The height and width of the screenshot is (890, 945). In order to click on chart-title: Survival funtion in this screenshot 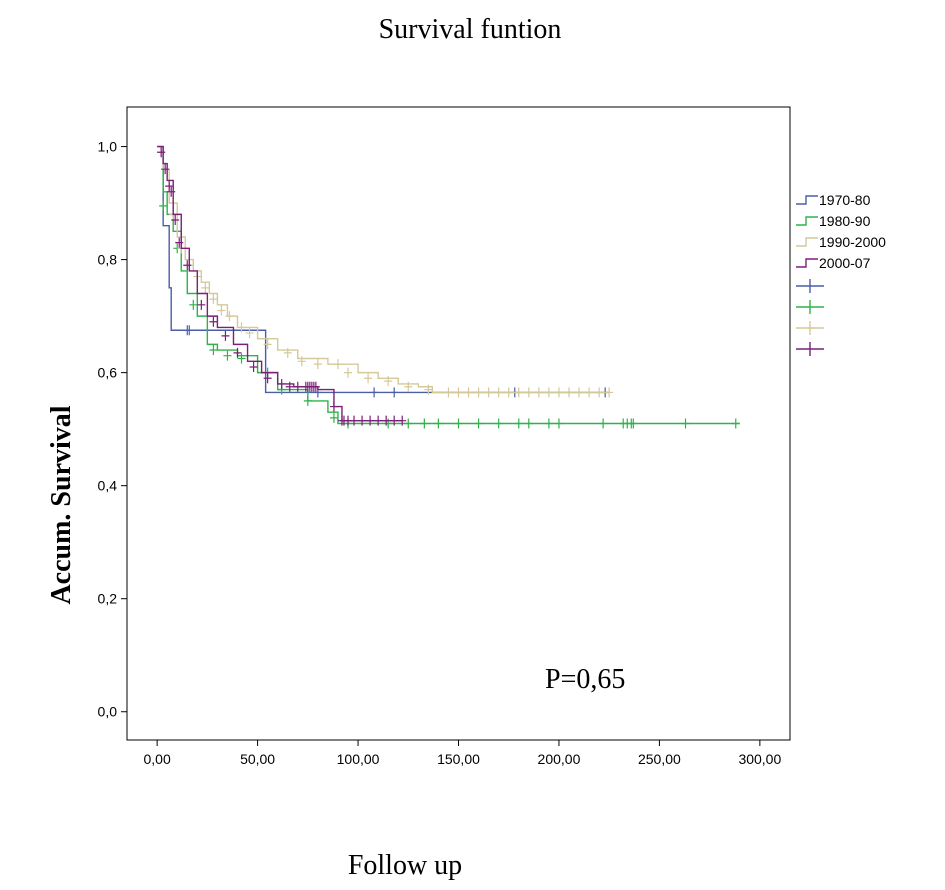, I will do `click(470, 29)`.